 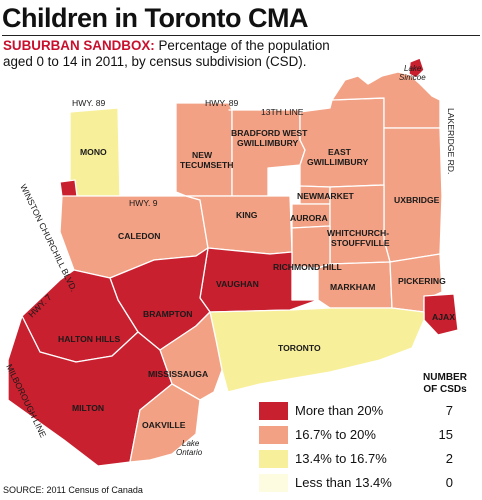 I want to click on legend-item: 13.4% to 16.7% 2, so click(x=370, y=459).